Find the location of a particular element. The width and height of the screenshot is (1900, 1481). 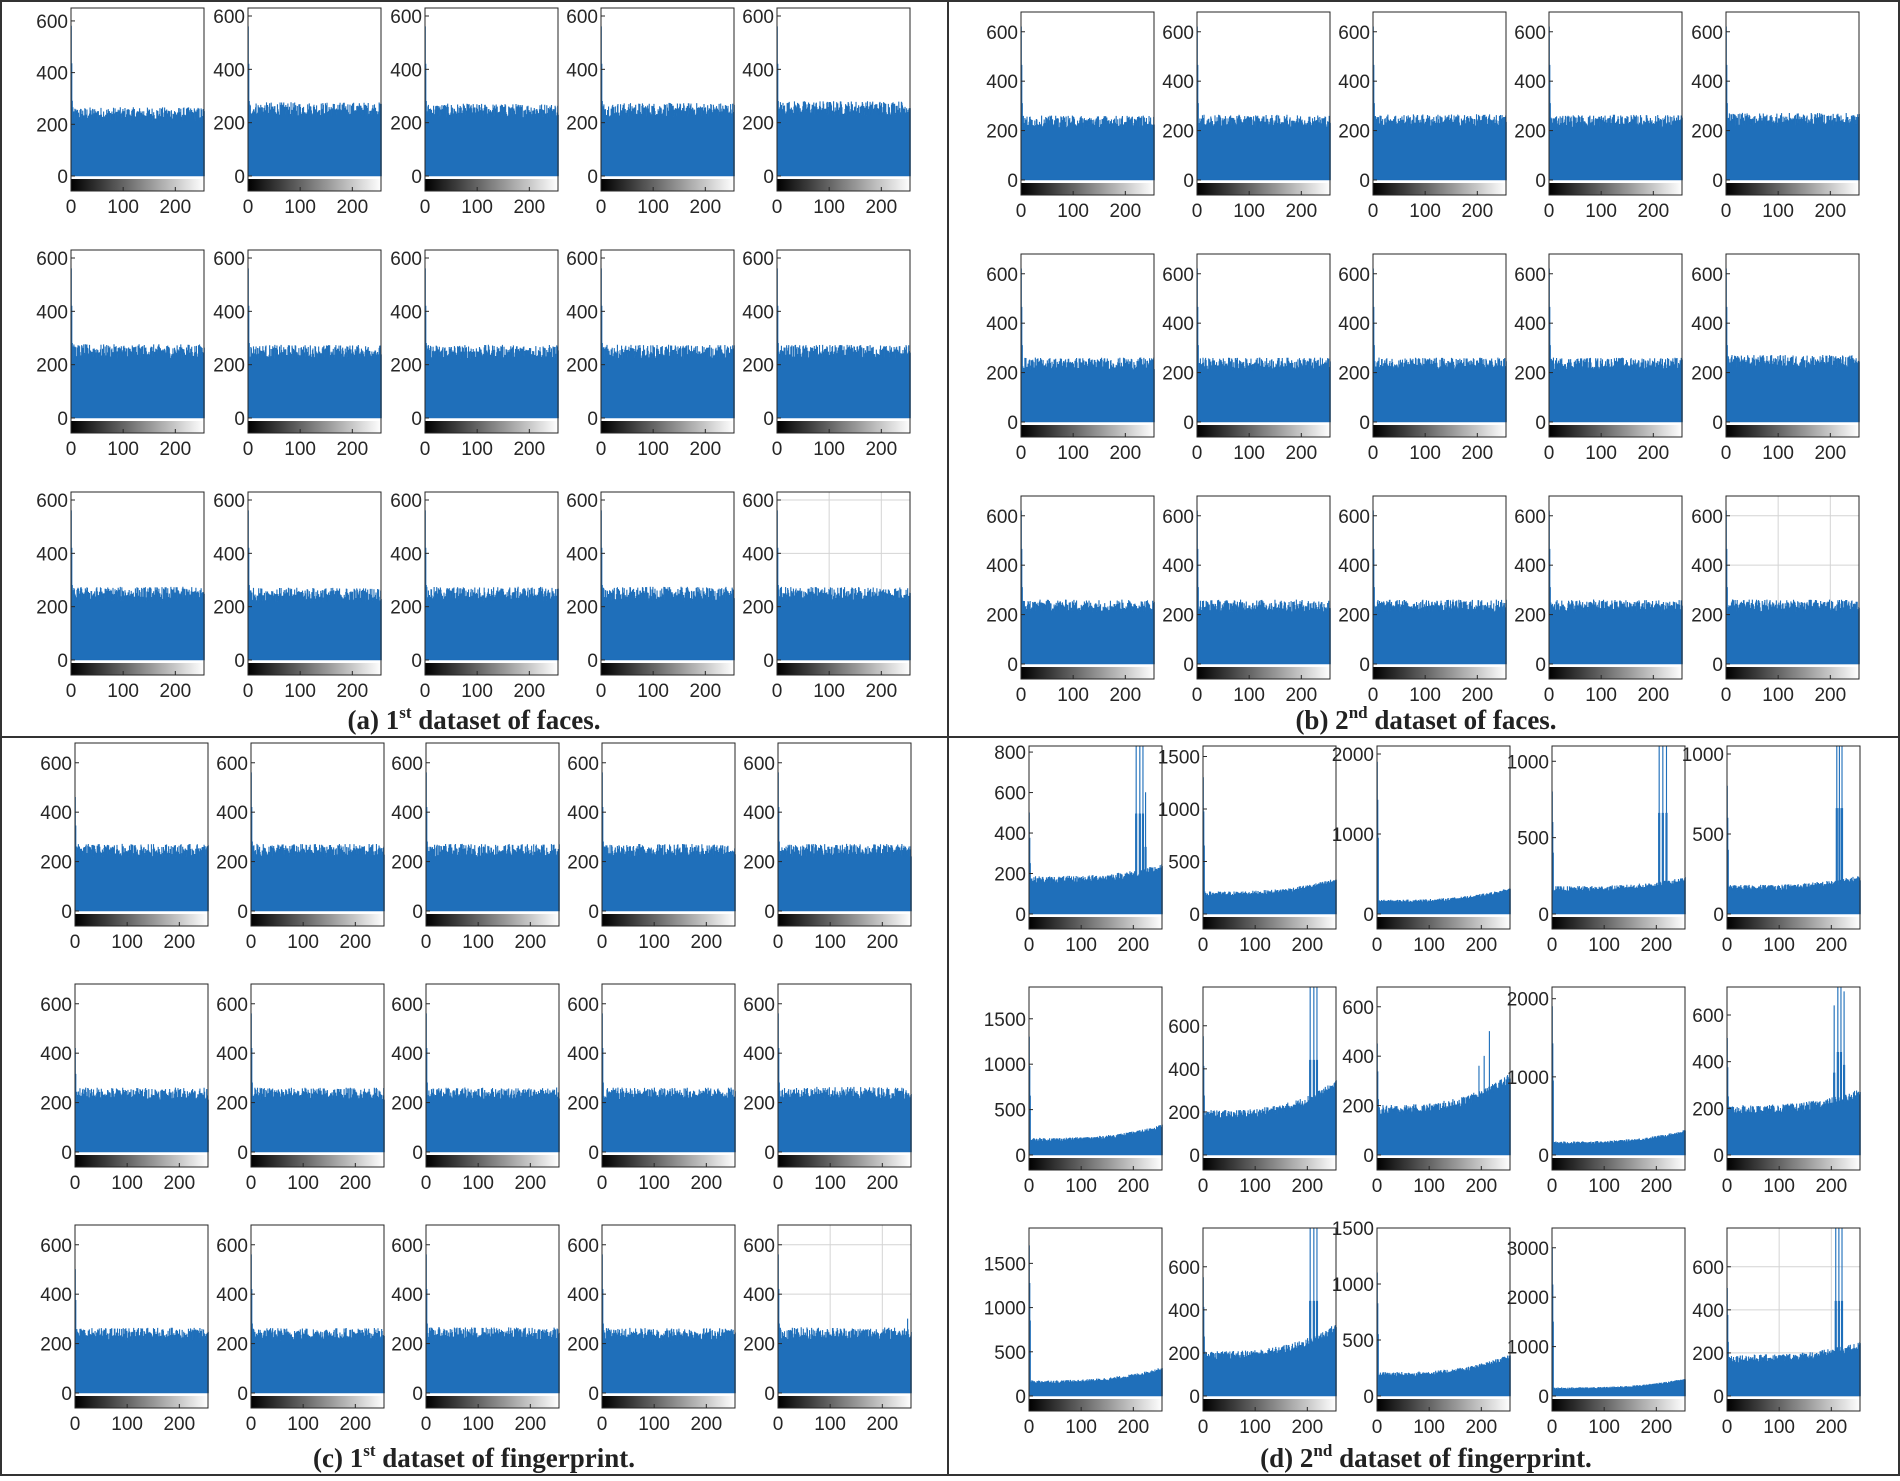

subplot-a-1-2: 0 200 400 600 0 100 200 is located at coordinates (474, 354).